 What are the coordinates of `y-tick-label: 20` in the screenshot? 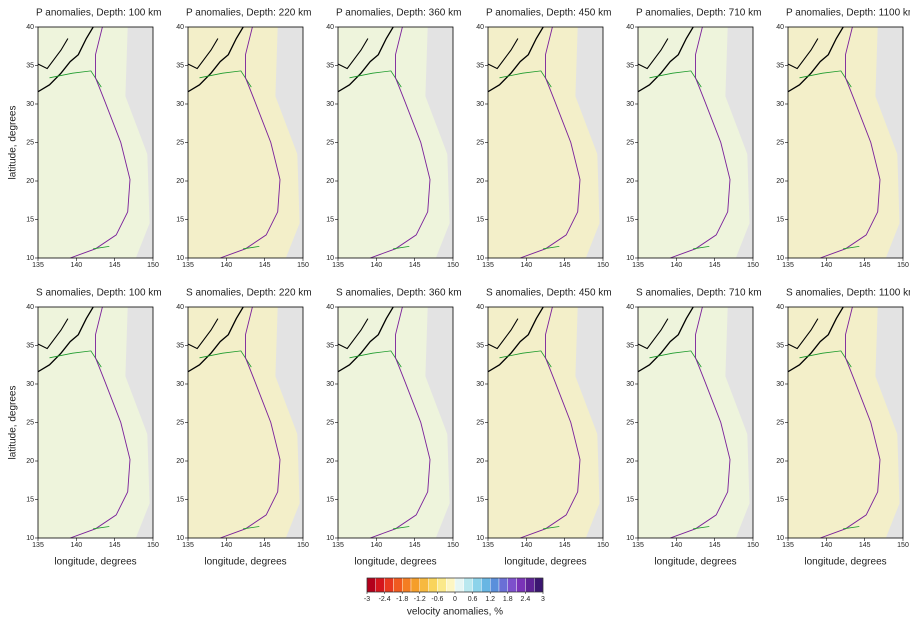 It's located at (180, 181).